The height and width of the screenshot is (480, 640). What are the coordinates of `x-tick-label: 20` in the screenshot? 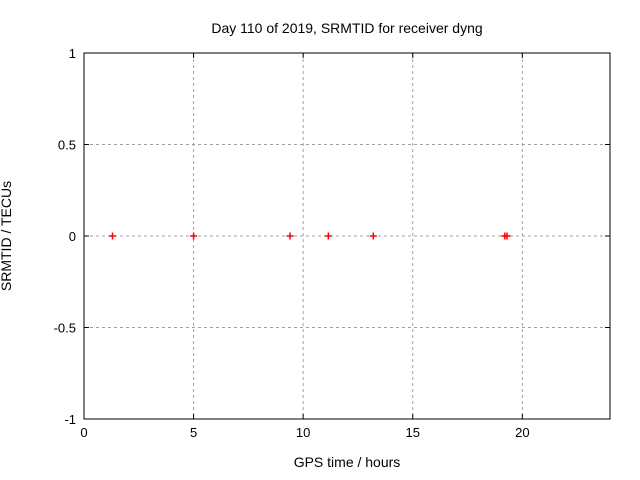 It's located at (522, 432).